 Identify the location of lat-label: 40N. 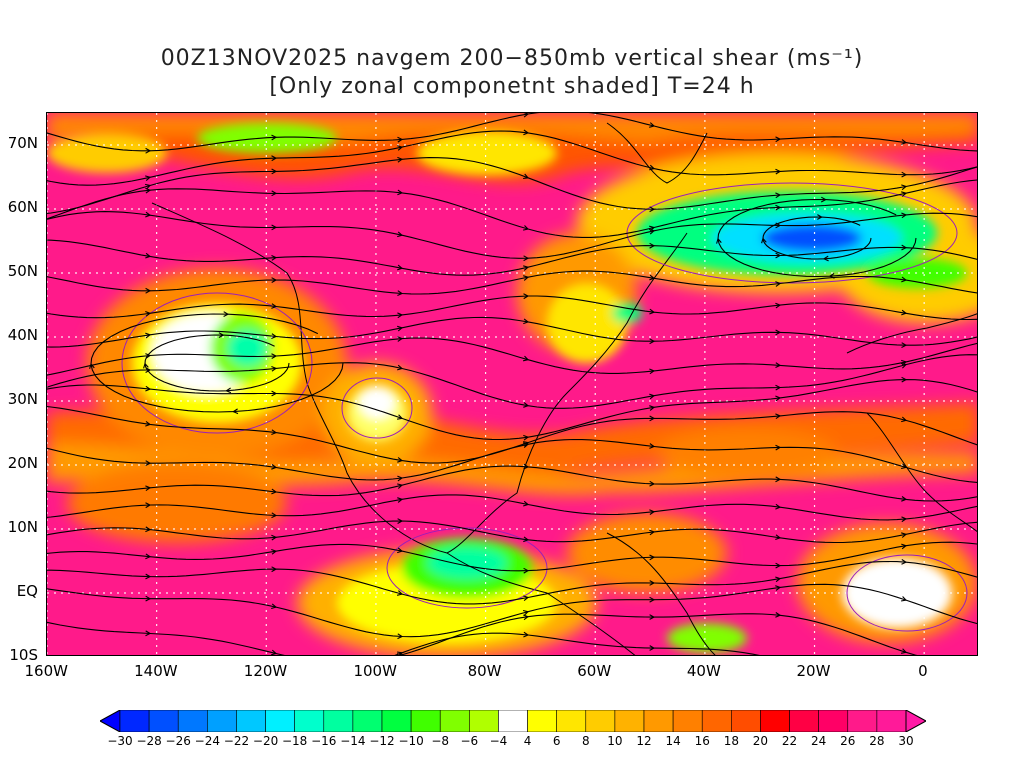
(22, 335).